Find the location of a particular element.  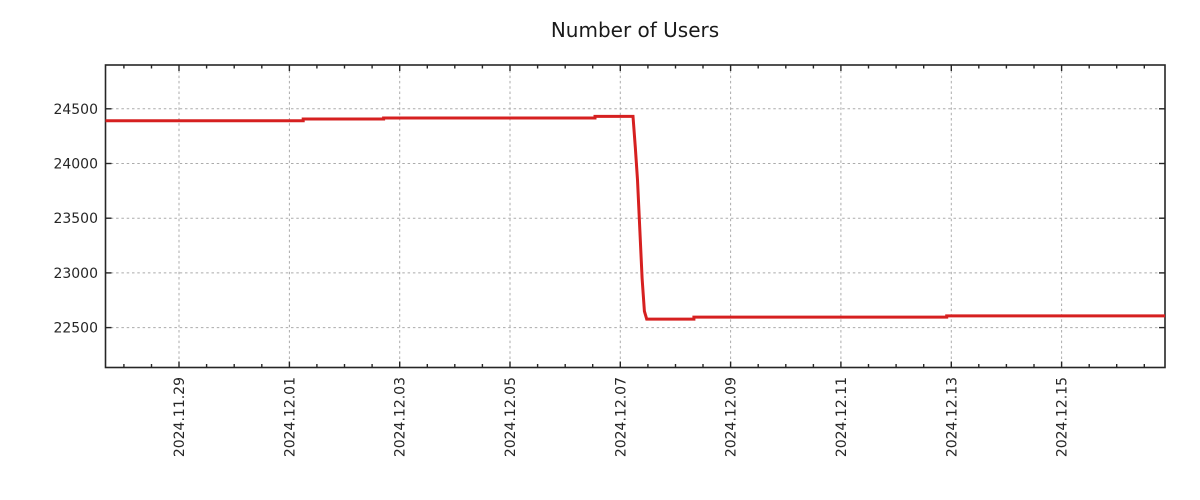

y-axis-labels: 22500 23000 23500 24000 24500 is located at coordinates (75, 219).